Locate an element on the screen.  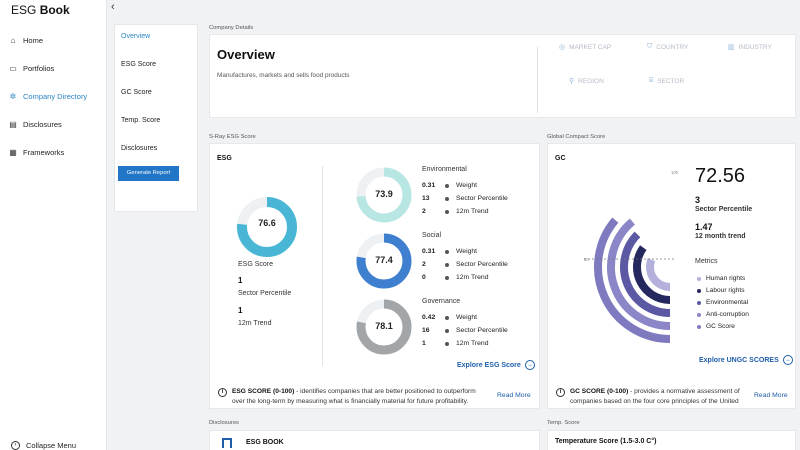
gc-score-value: 72.56 is located at coordinates (720, 176).